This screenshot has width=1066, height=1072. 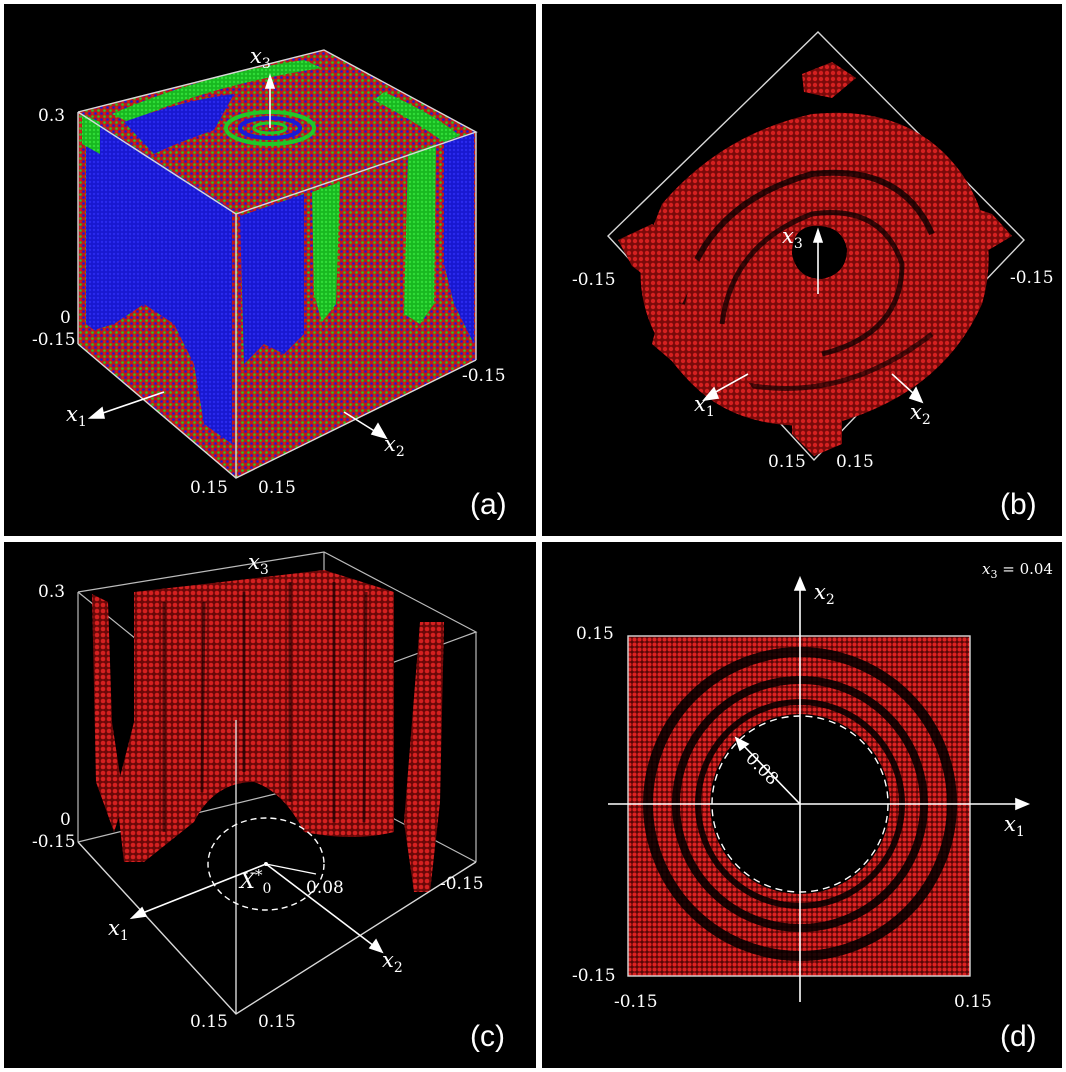 I want to click on radius-label: 0.08, so click(x=325, y=888).